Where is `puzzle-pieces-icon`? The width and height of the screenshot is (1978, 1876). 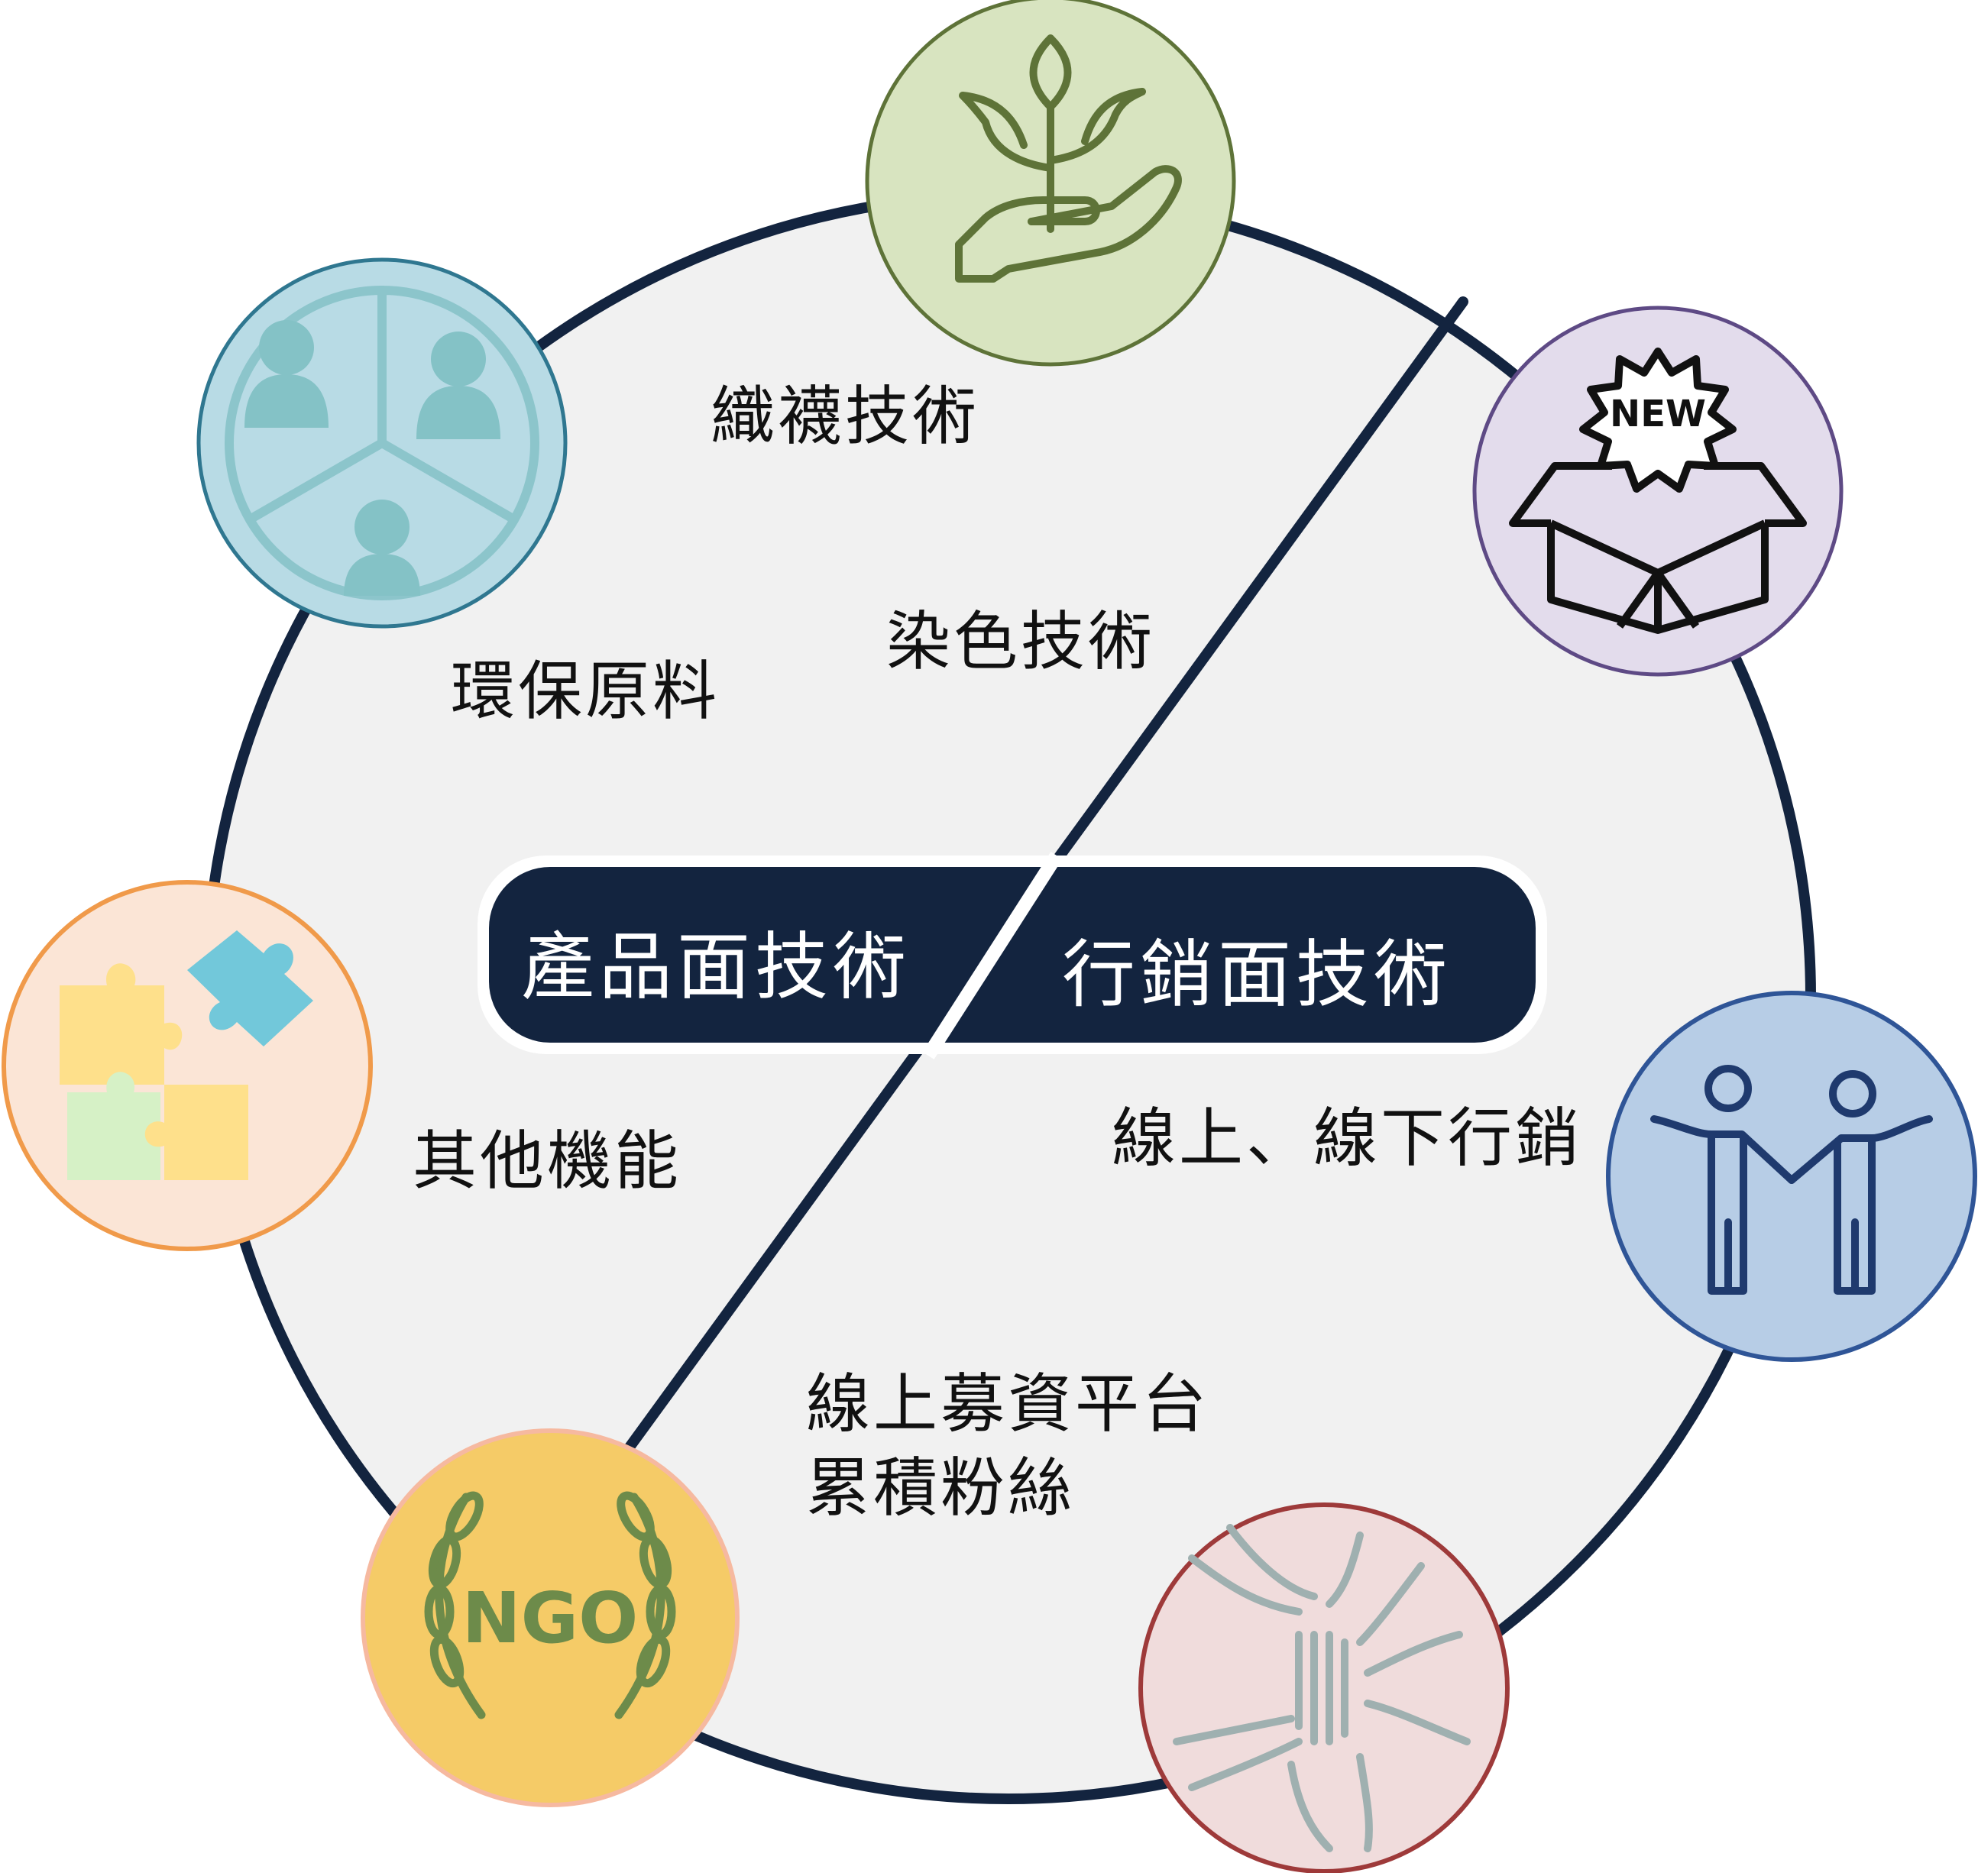 puzzle-pieces-icon is located at coordinates (187, 1065).